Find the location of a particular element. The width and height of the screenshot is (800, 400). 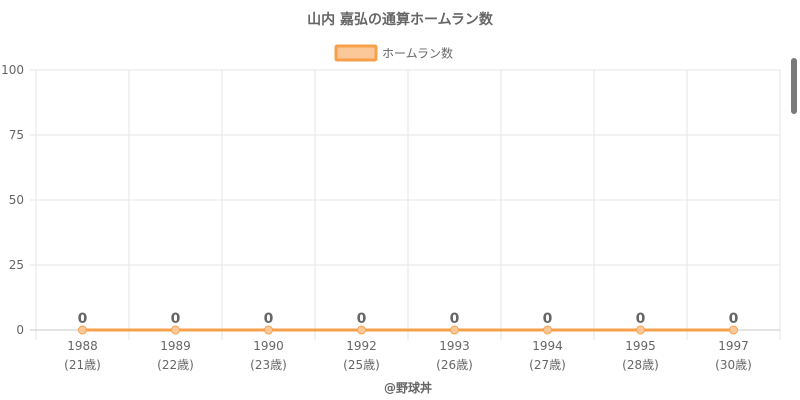

legend: ホームラン数 is located at coordinates (393, 53).